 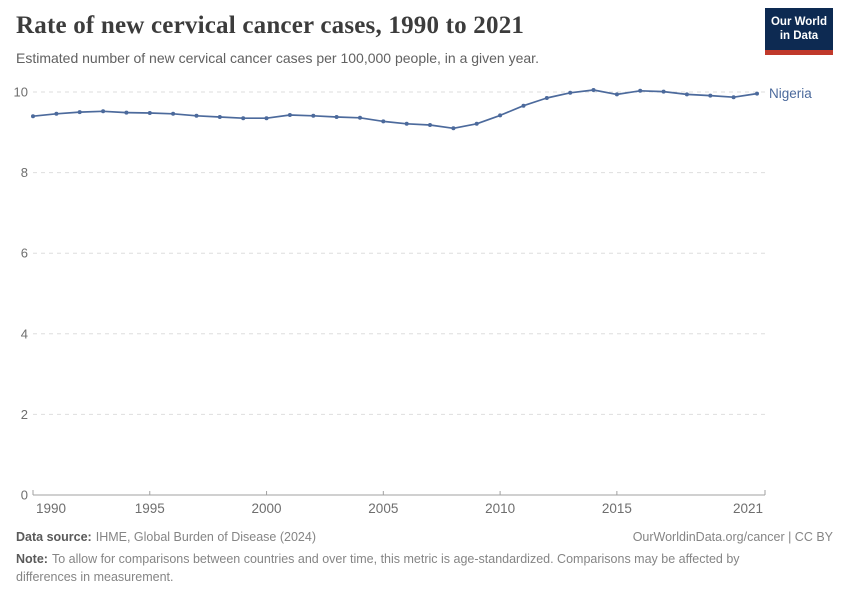 What do you see at coordinates (395, 109) in the screenshot?
I see `series-line-nigeria` at bounding box center [395, 109].